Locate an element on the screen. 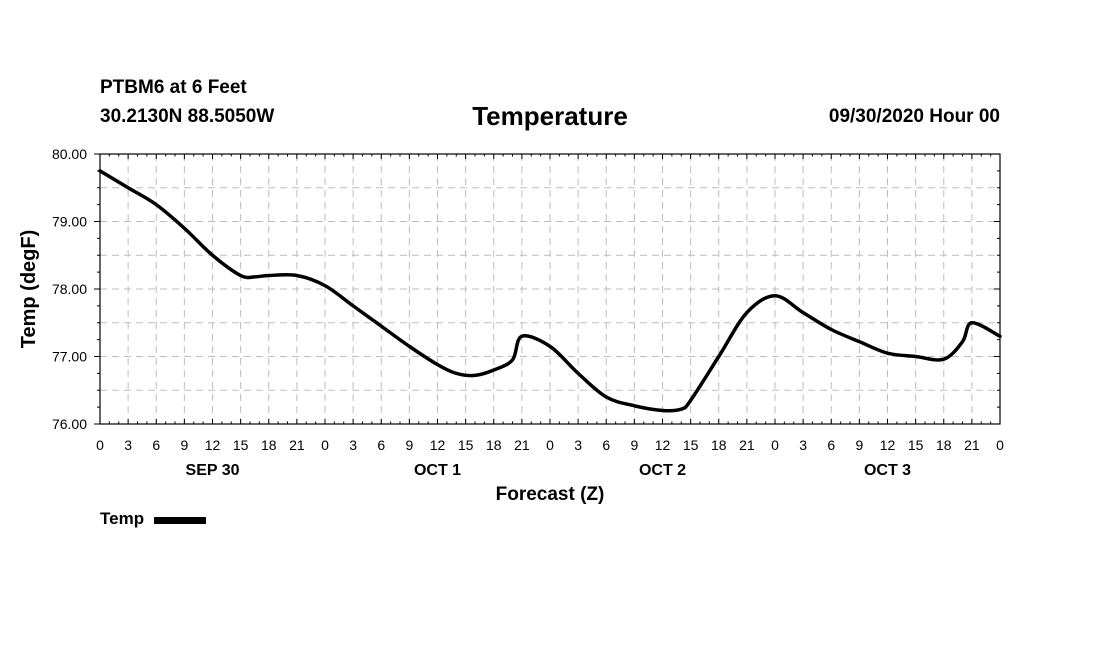  chart-title: Temperature is located at coordinates (550, 116).